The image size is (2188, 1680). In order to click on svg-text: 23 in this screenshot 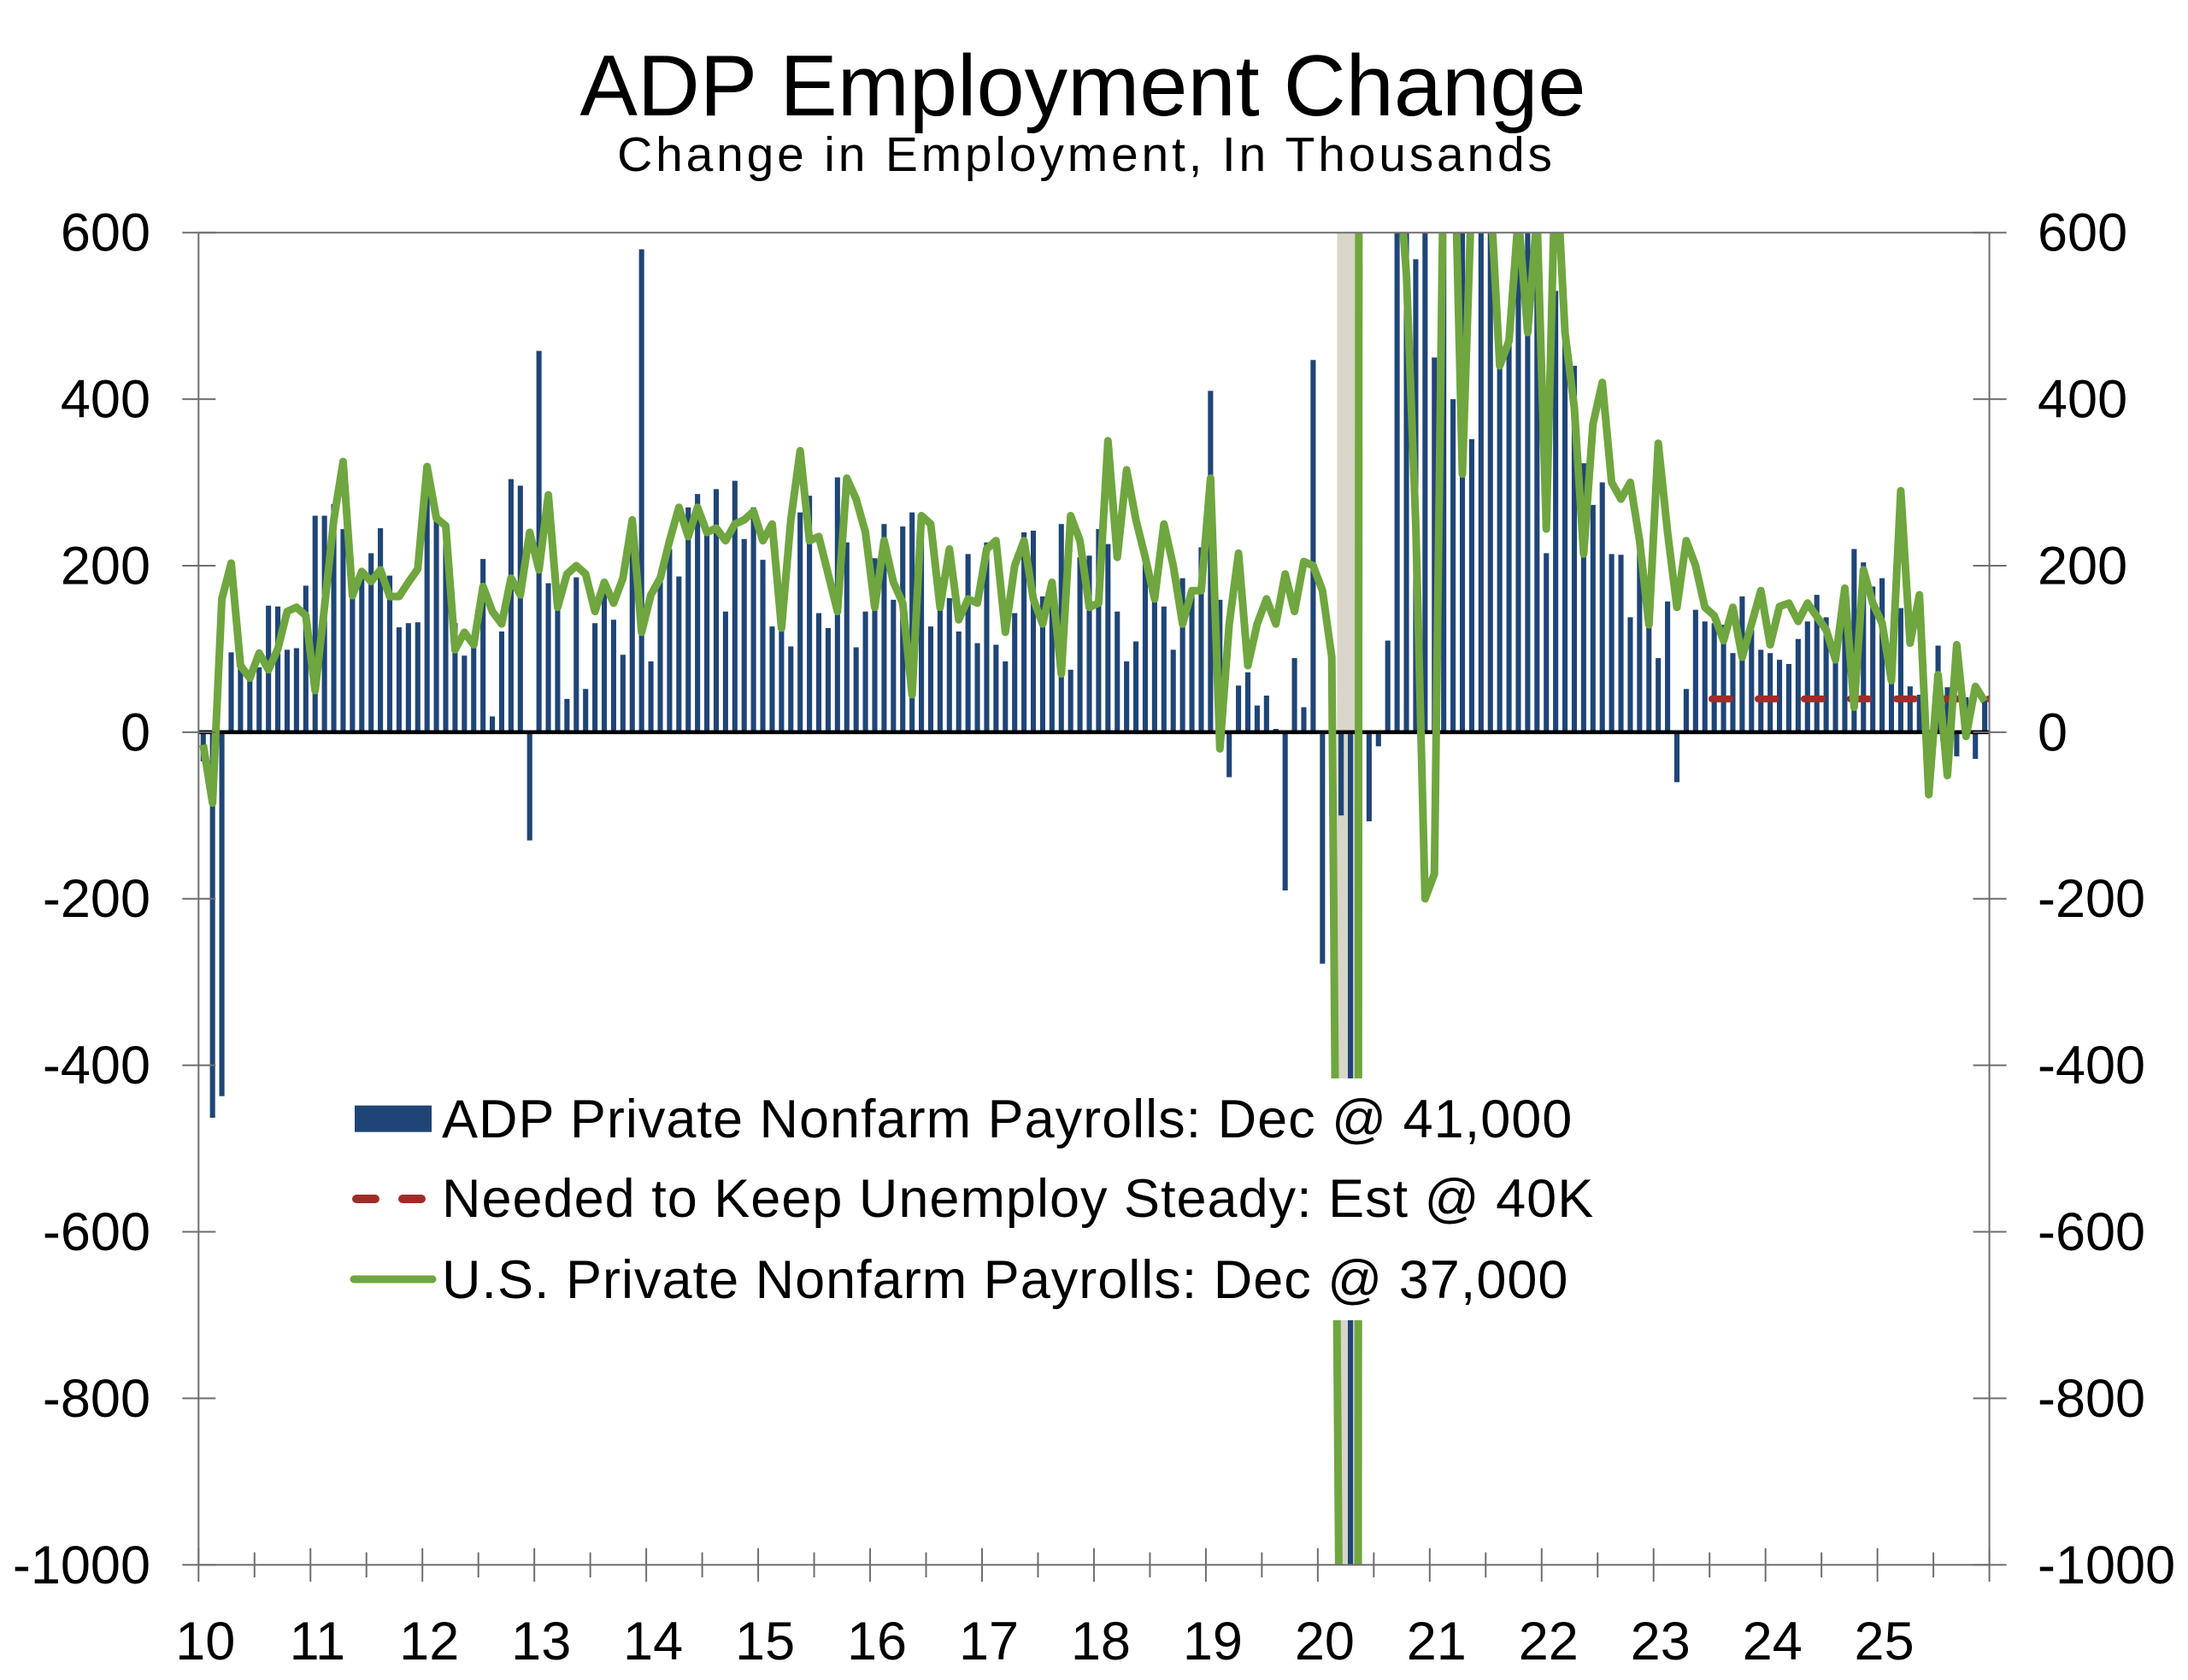, I will do `click(1661, 1641)`.